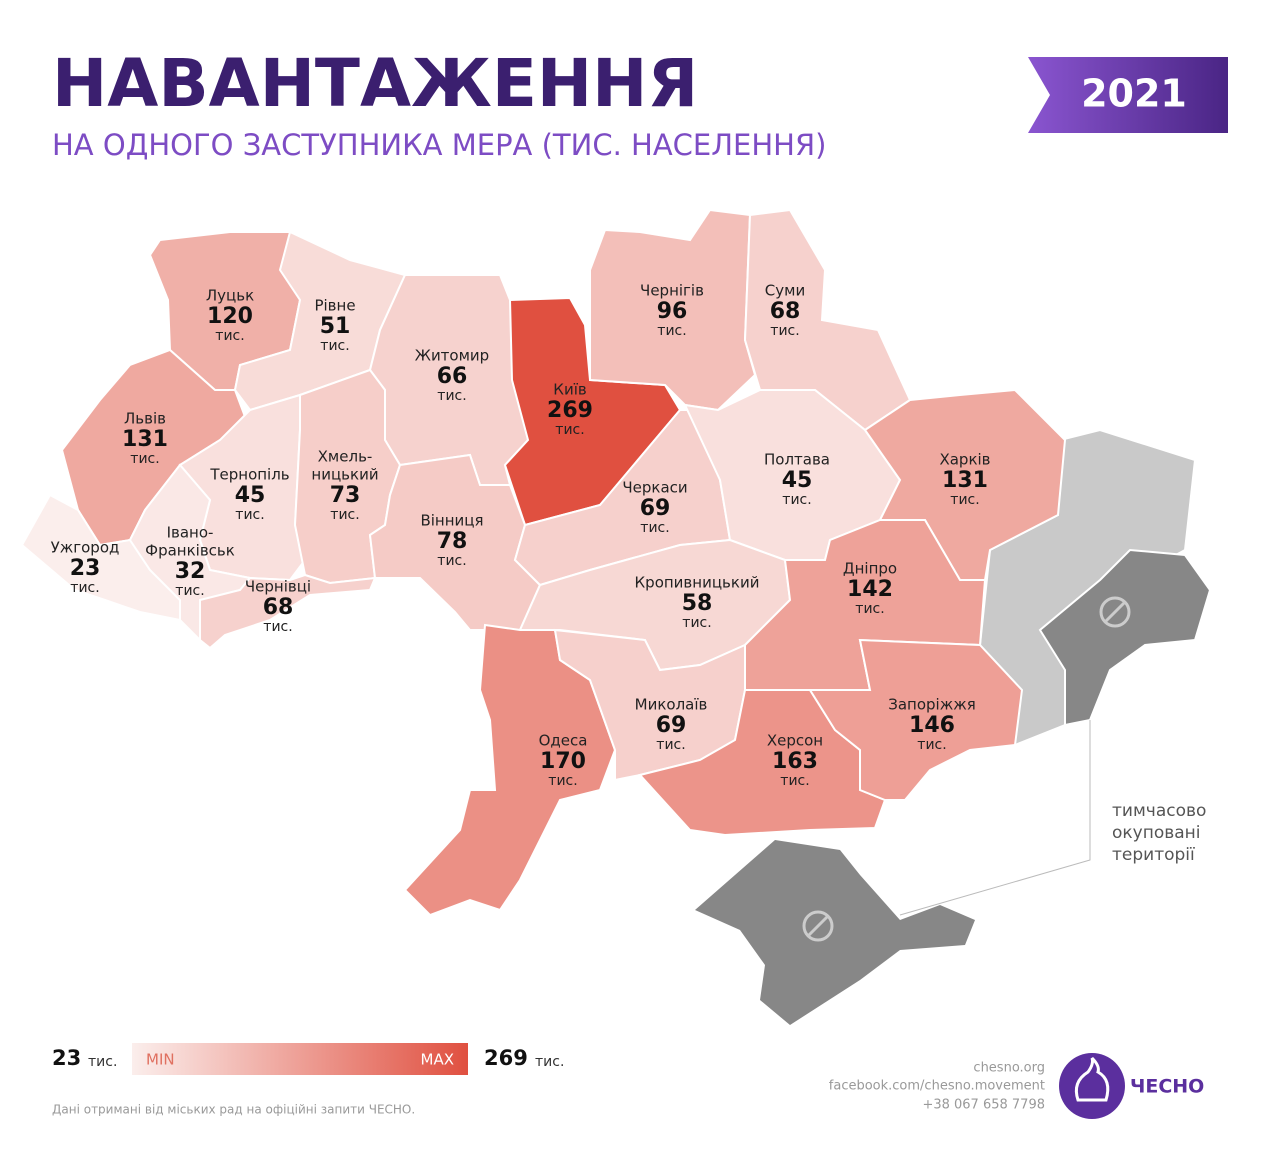  Describe the element at coordinates (344, 475) in the screenshot. I see `region-name: ницький` at that location.